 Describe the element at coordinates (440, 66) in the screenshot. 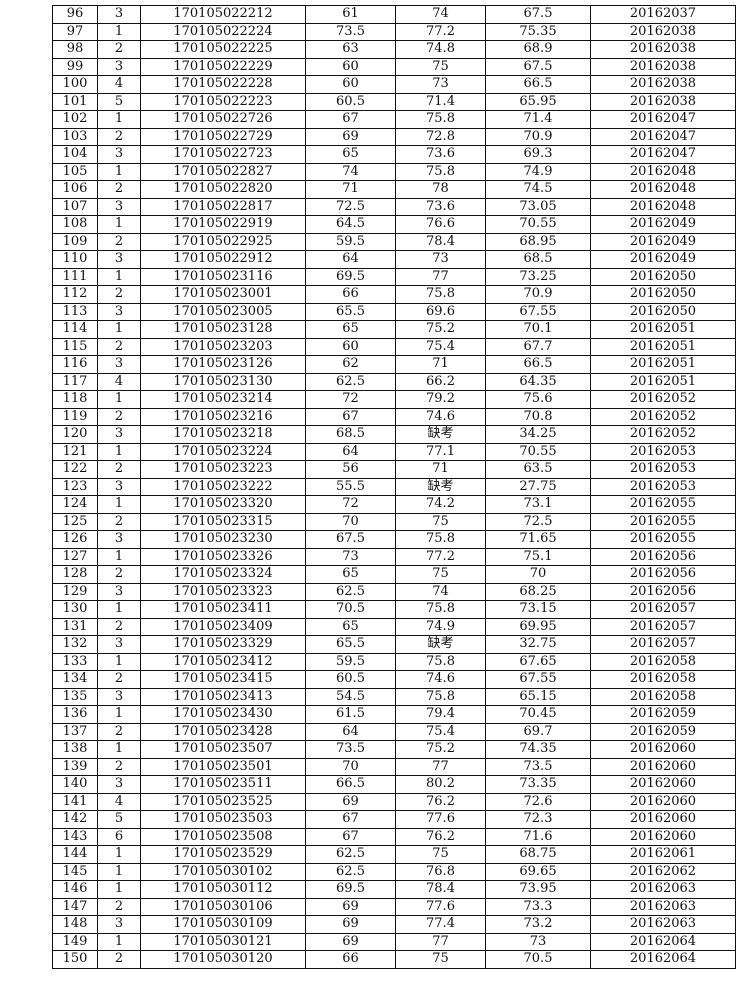

I see `cell-interview-score: 75` at that location.